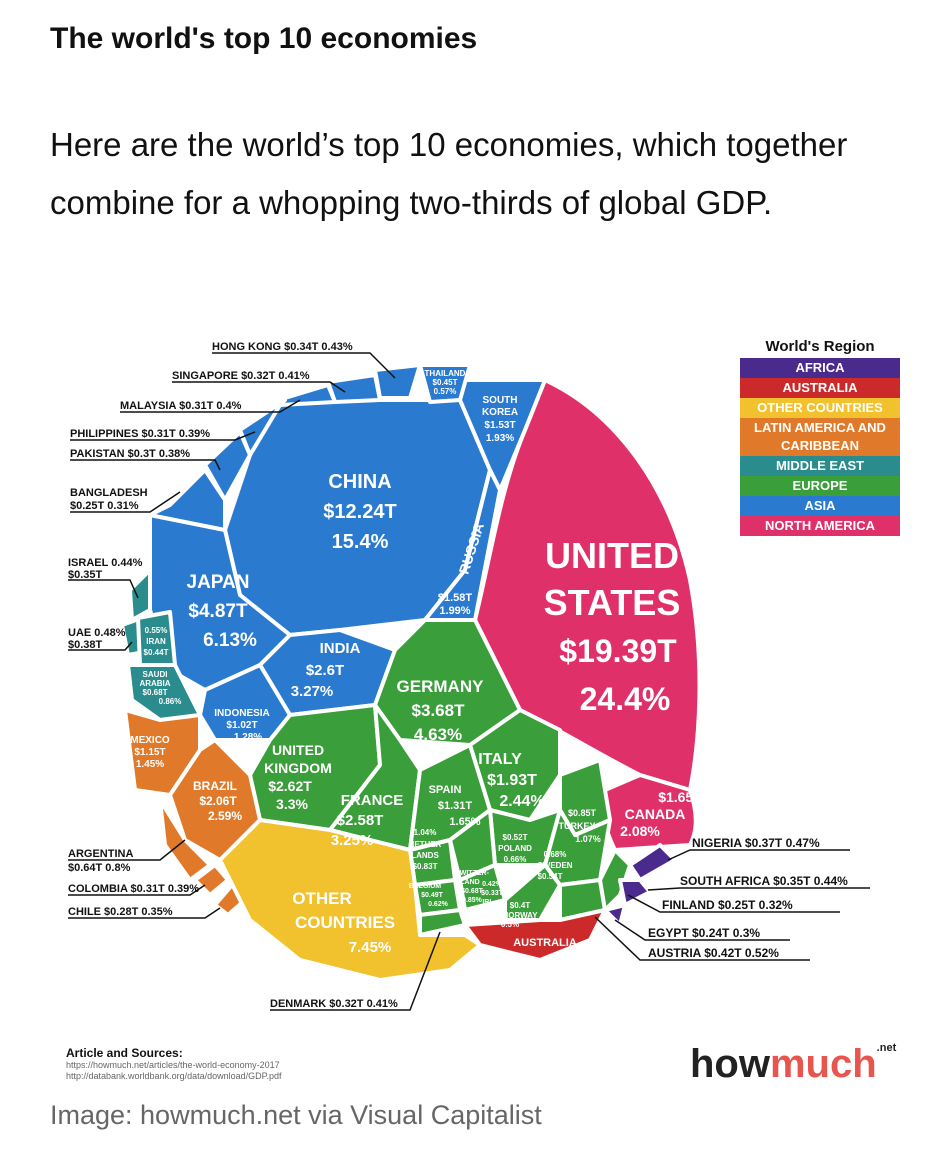 This screenshot has height=1158, width=928. I want to click on label-india-share: 3.27%, so click(312, 691).